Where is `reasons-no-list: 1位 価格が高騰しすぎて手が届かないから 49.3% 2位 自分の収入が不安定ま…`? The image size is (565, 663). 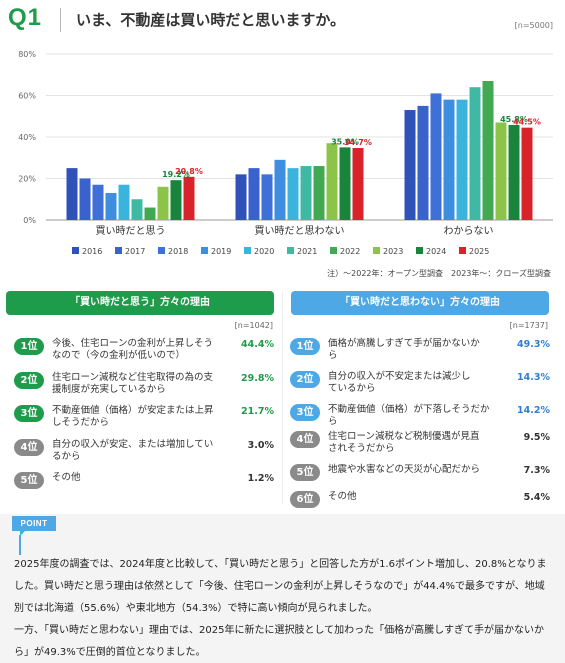
reasons-no-list: 1位 価格が高騰しすぎて手が届かないから 49.3% 2位 自分の収入が不安定ま… is located at coordinates (420, 427).